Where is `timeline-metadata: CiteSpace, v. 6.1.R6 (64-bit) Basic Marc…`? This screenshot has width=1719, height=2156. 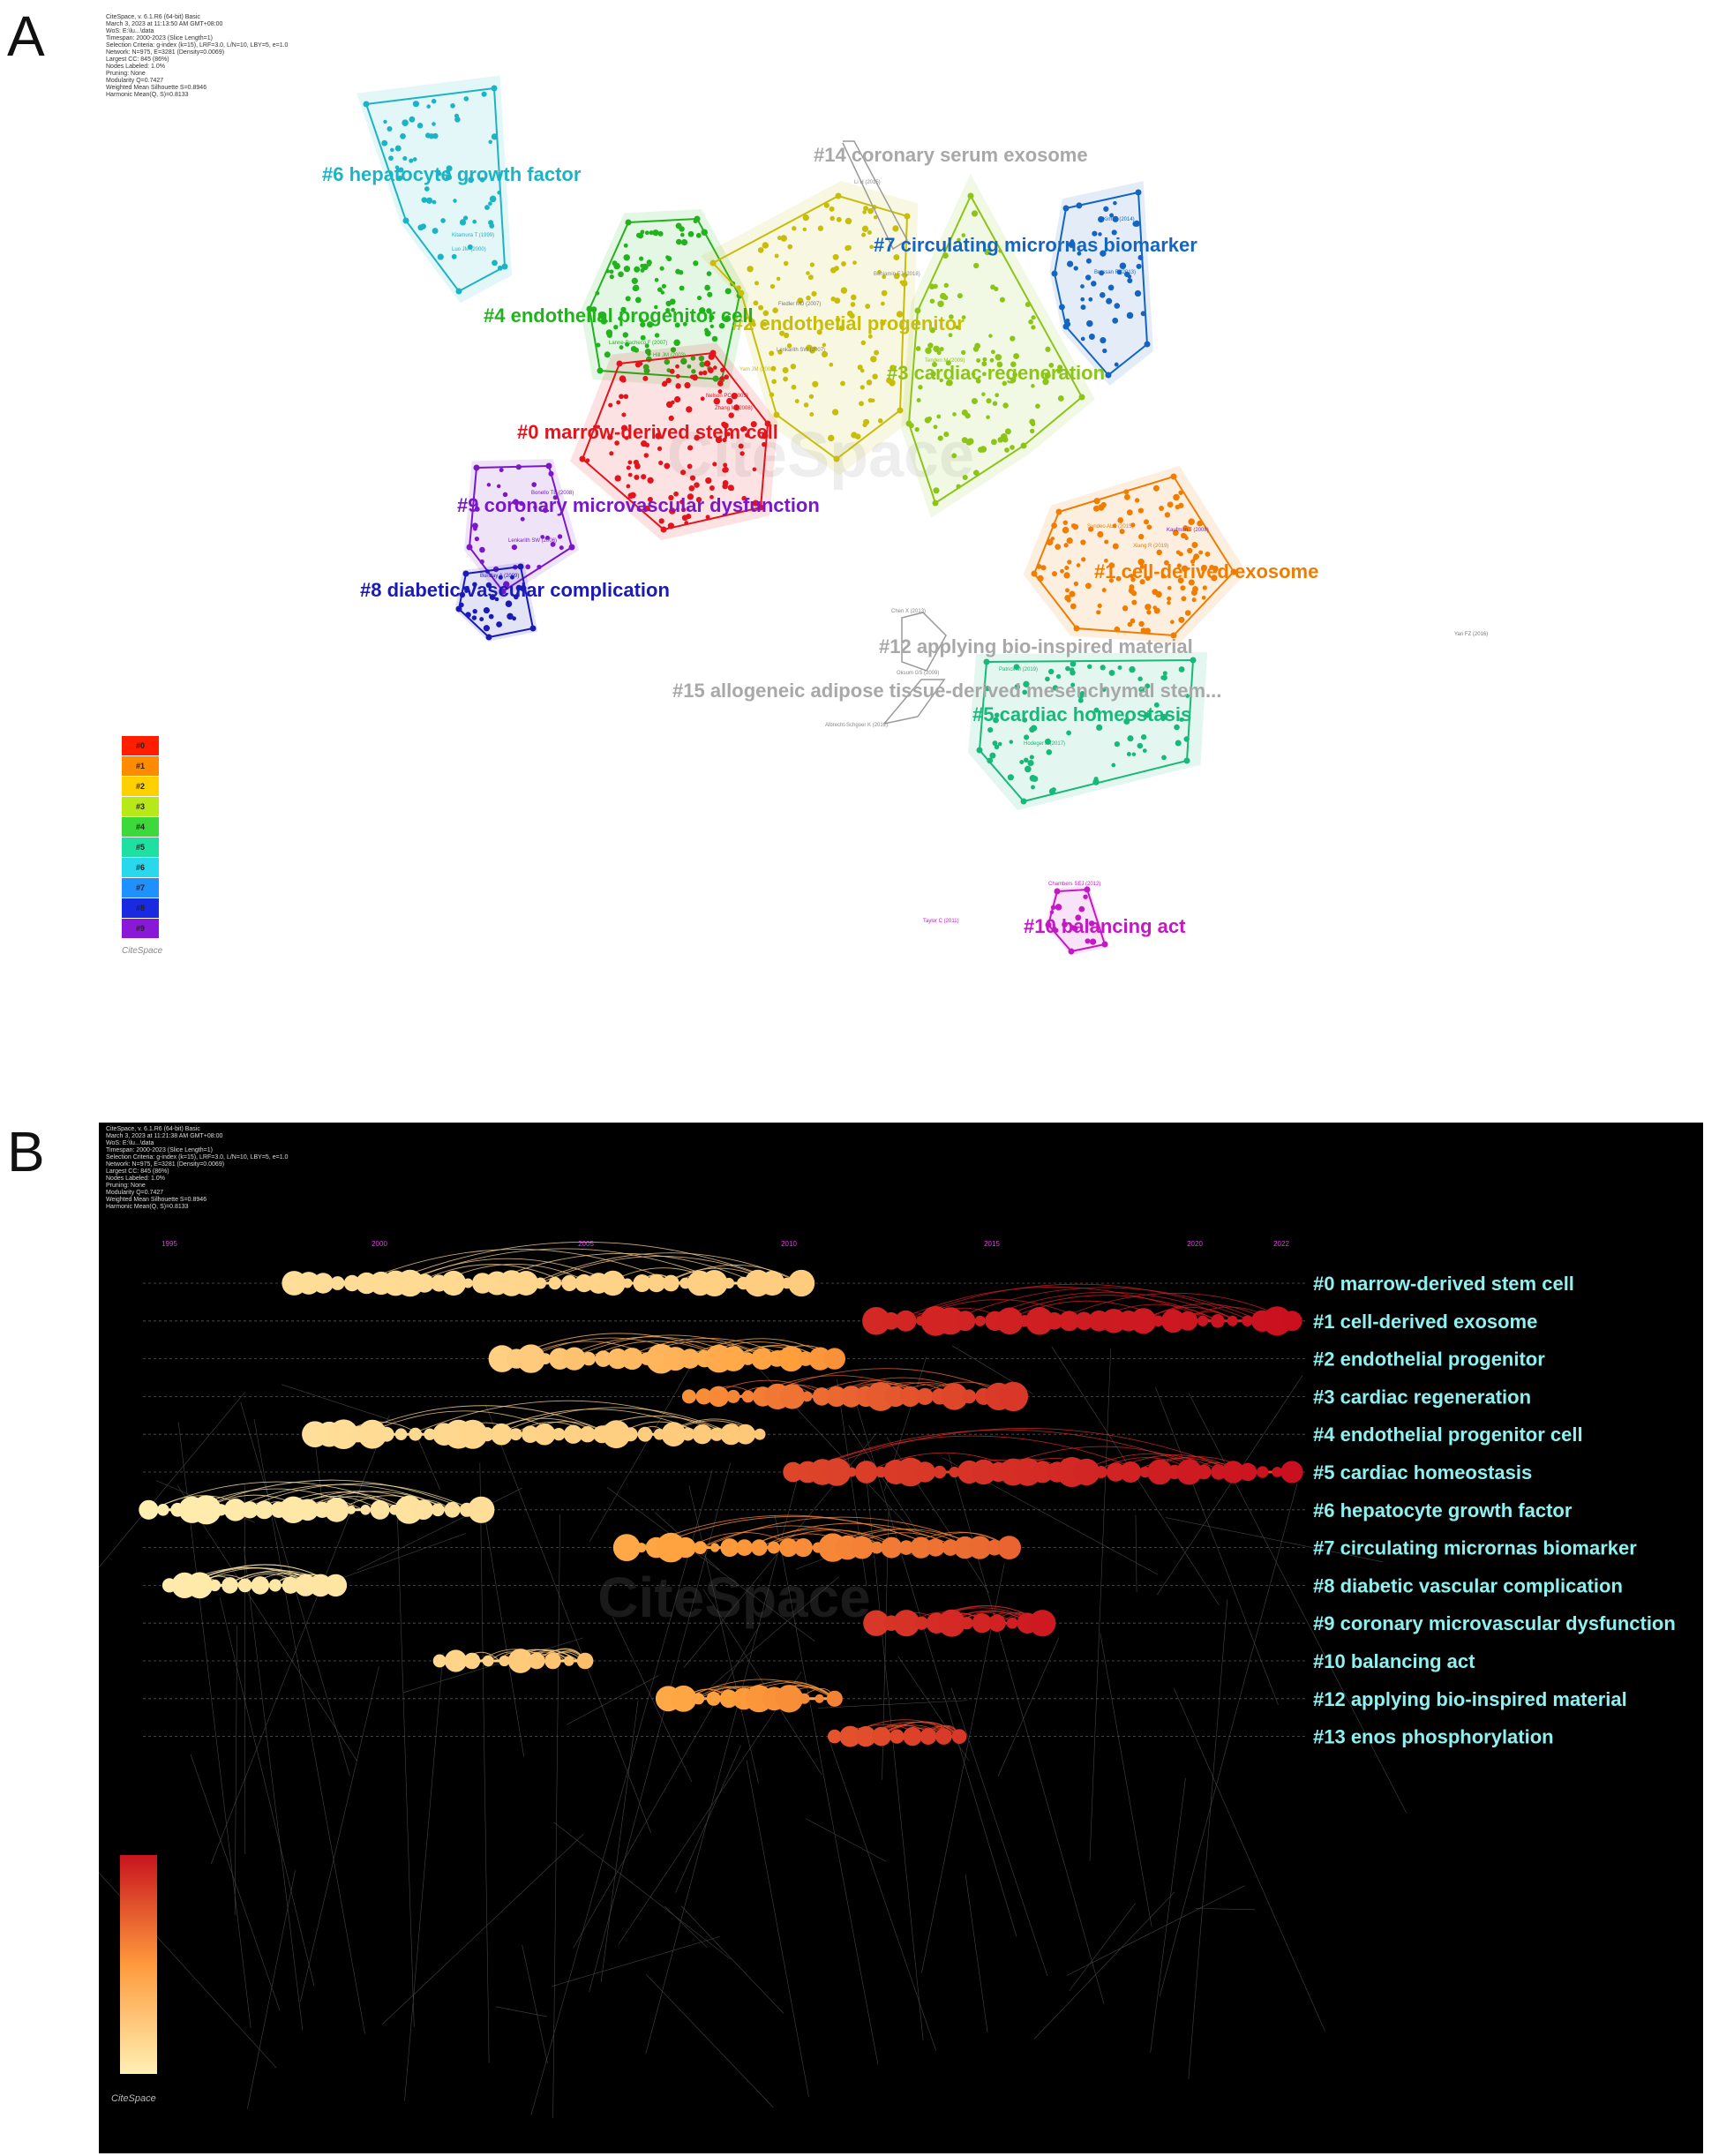
timeline-metadata: CiteSpace, v. 6.1.R6 (64-bit) Basic Marc… is located at coordinates (198, 1168).